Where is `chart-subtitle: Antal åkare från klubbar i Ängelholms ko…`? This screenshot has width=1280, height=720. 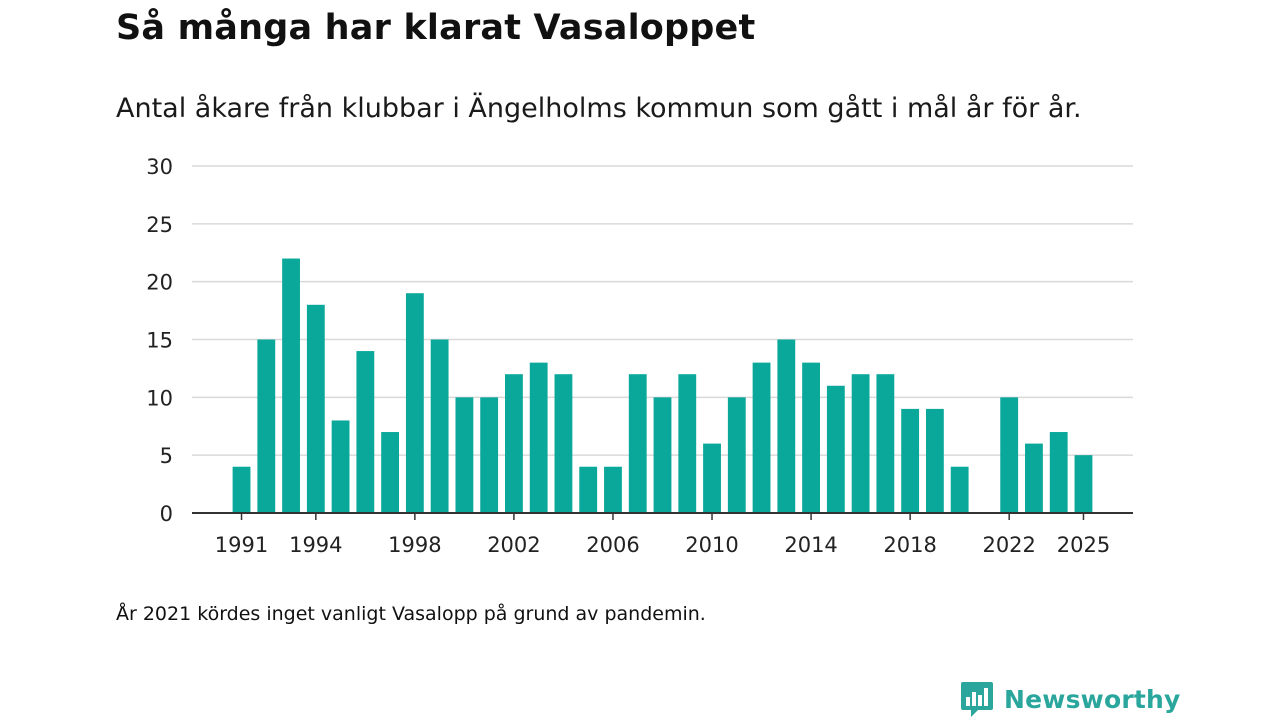 chart-subtitle: Antal åkare från klubbar i Ängelholms ko… is located at coordinates (599, 108).